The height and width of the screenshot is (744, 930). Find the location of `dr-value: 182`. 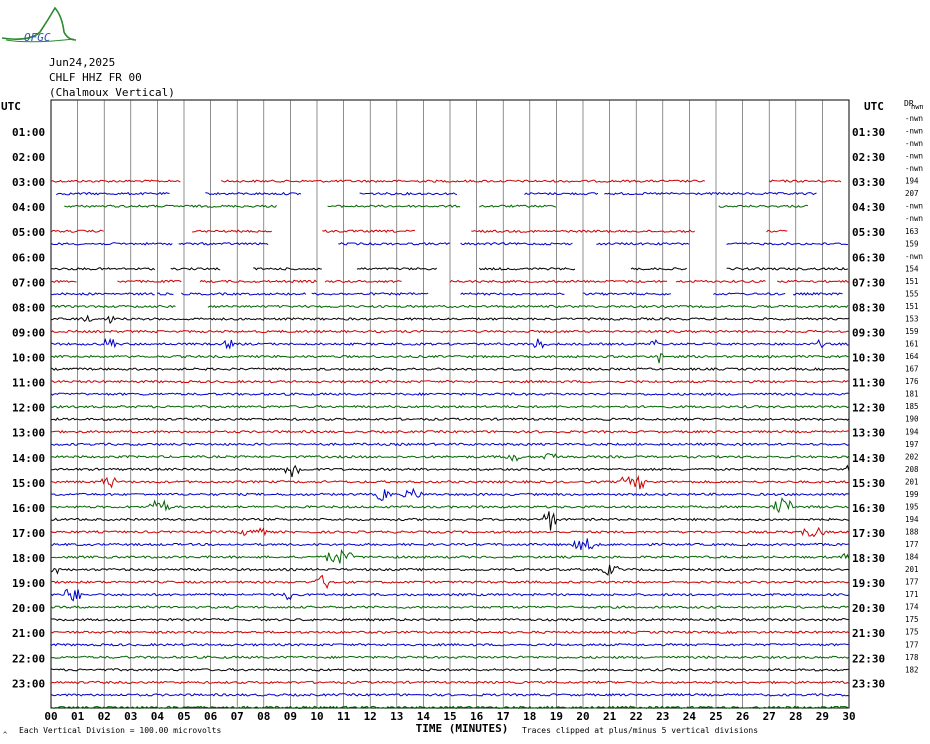

dr-value: 182 is located at coordinates (912, 669).